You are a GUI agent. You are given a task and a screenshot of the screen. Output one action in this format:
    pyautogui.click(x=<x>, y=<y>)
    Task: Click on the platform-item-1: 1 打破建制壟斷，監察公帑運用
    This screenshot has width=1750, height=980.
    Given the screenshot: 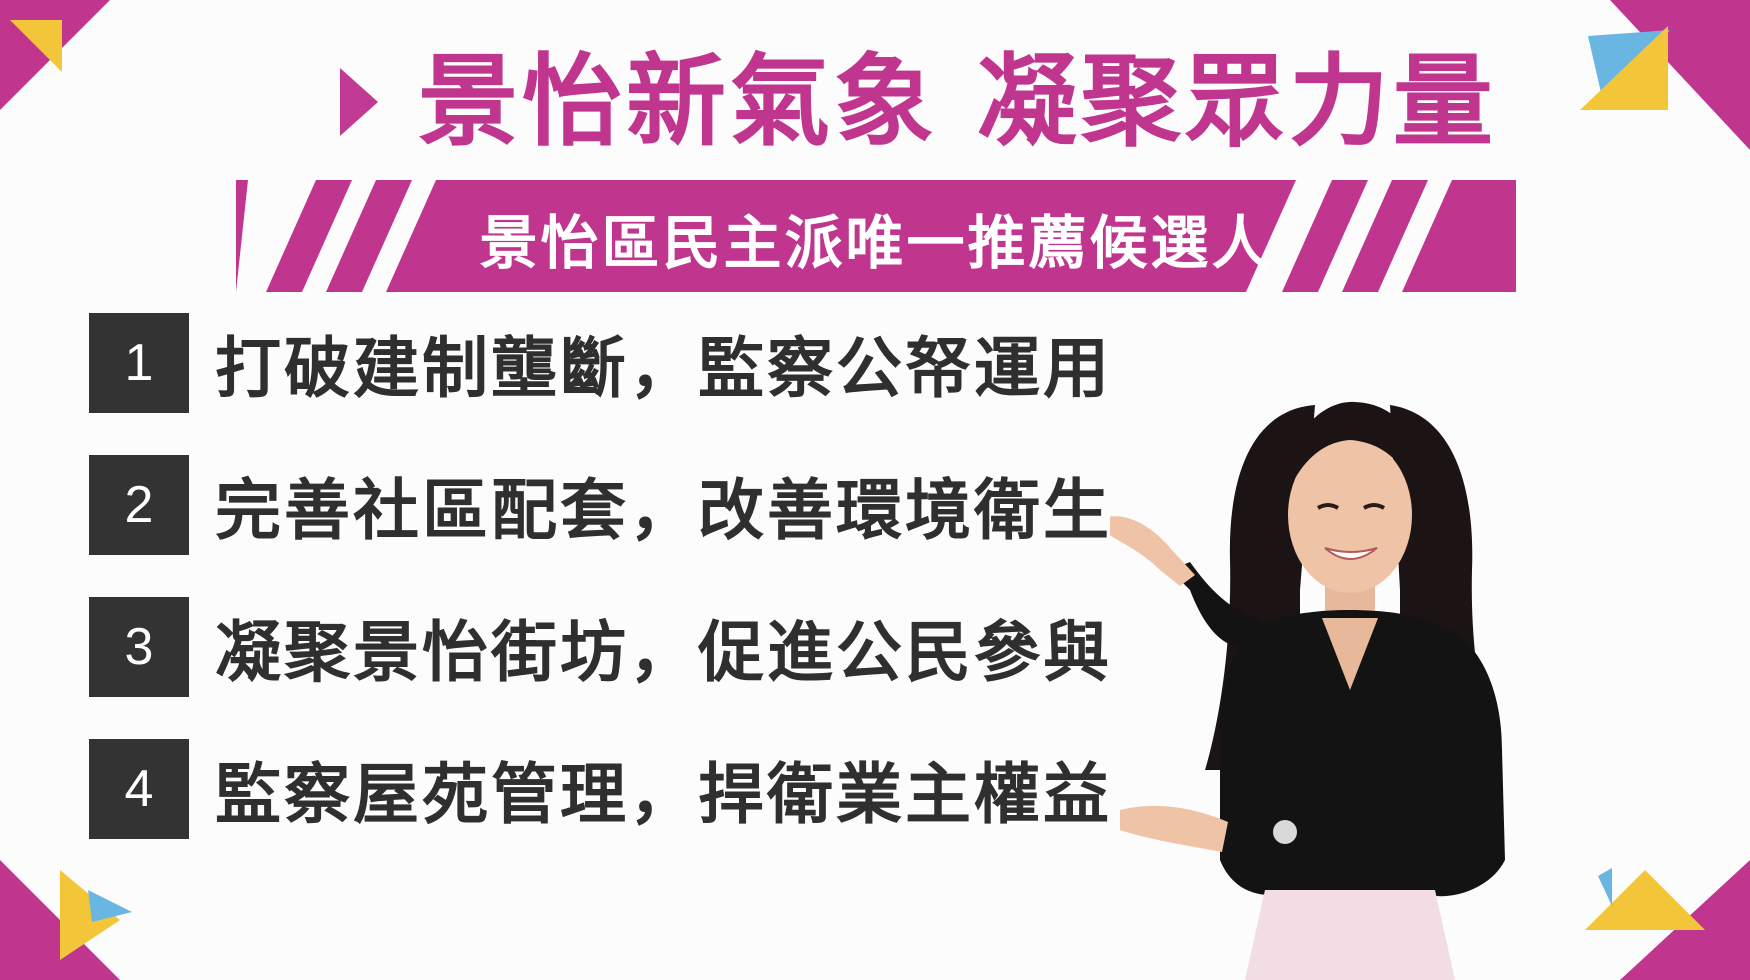 What is the action you would take?
    pyautogui.click(x=600, y=363)
    